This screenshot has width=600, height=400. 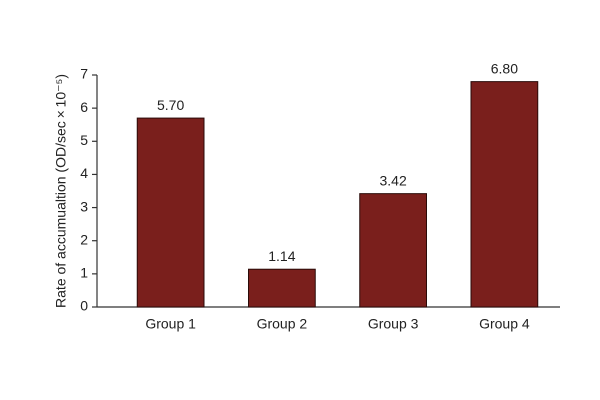 What do you see at coordinates (84, 206) in the screenshot?
I see `y-tick-label: 3` at bounding box center [84, 206].